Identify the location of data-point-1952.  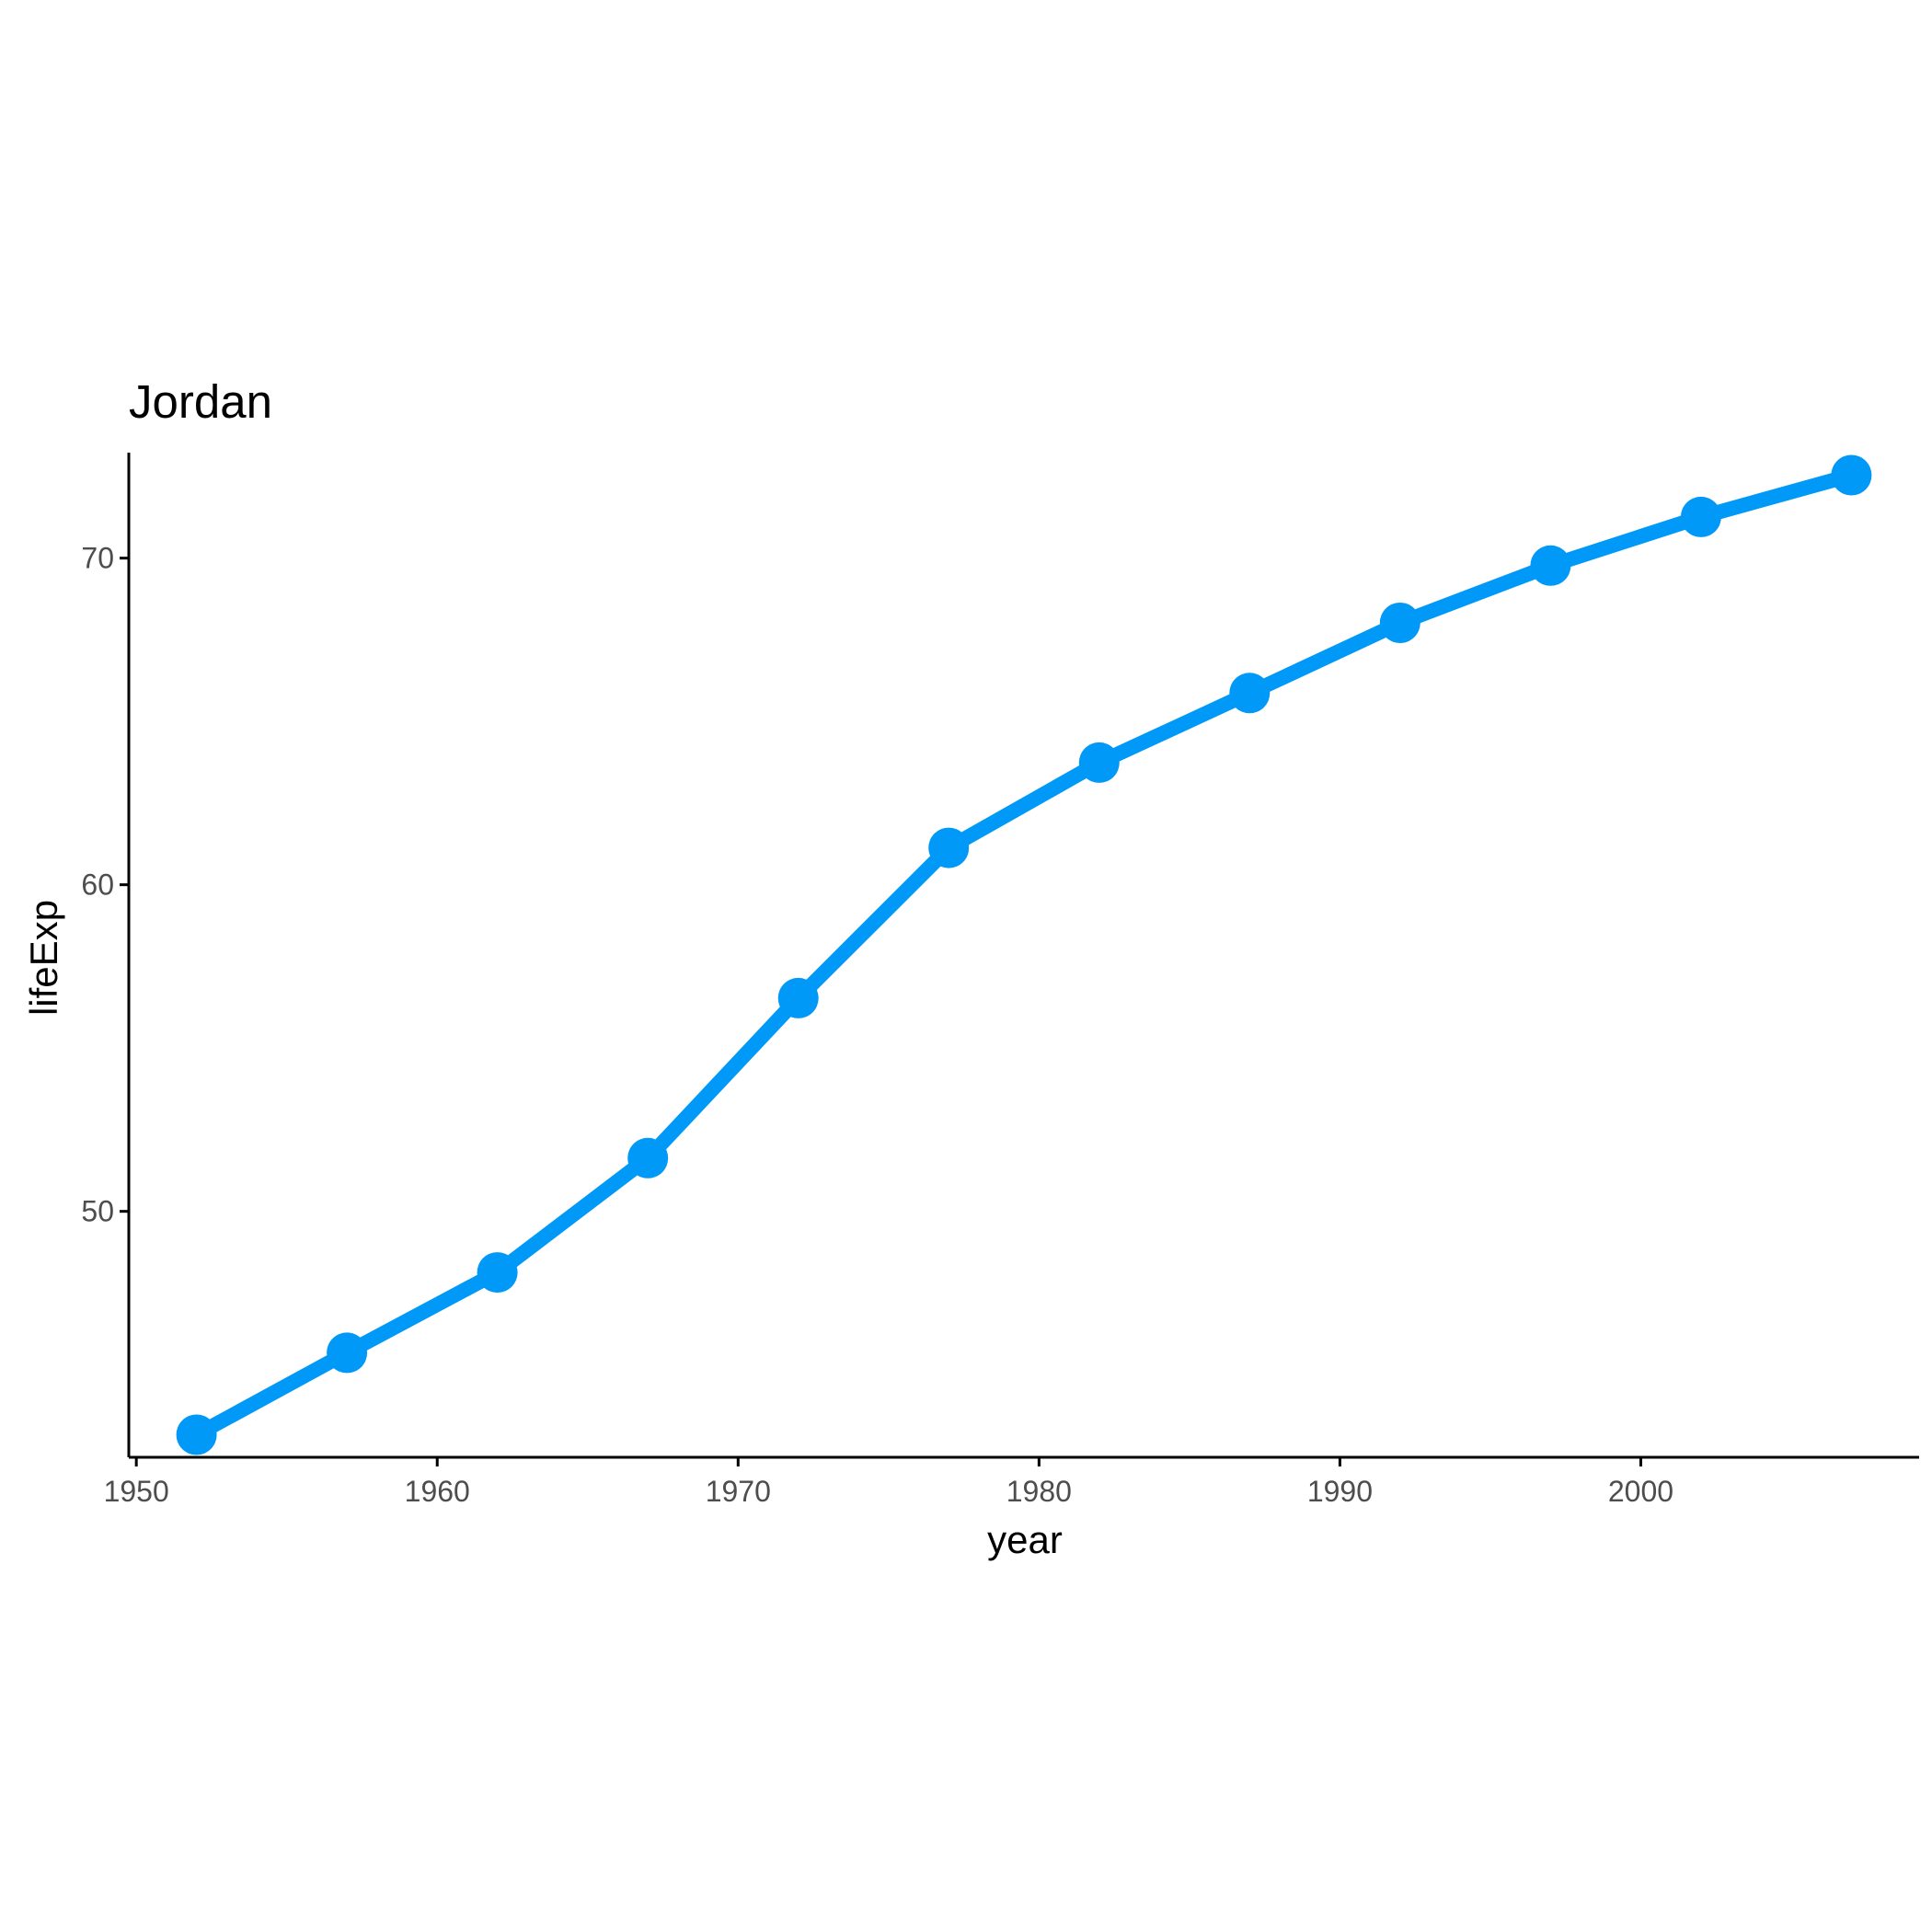
(196, 1434).